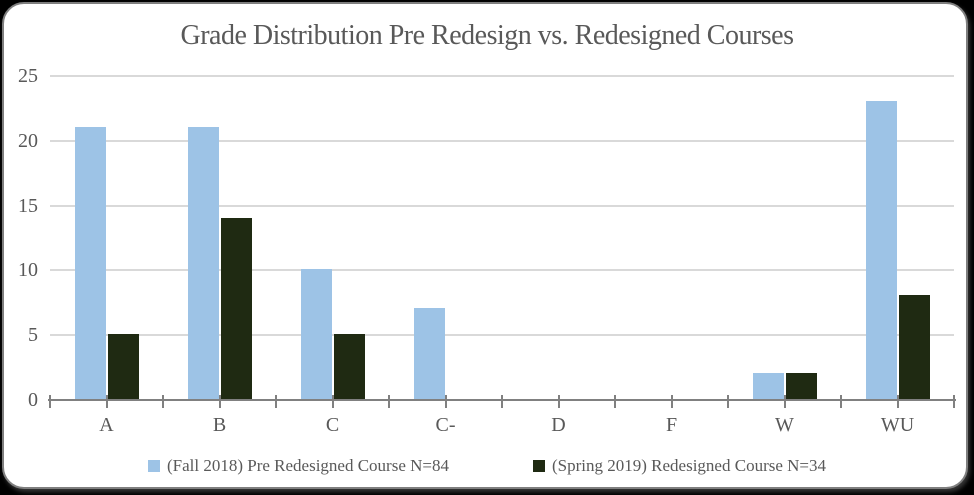  I want to click on legend-swatch-fall2018-icon, so click(153, 466).